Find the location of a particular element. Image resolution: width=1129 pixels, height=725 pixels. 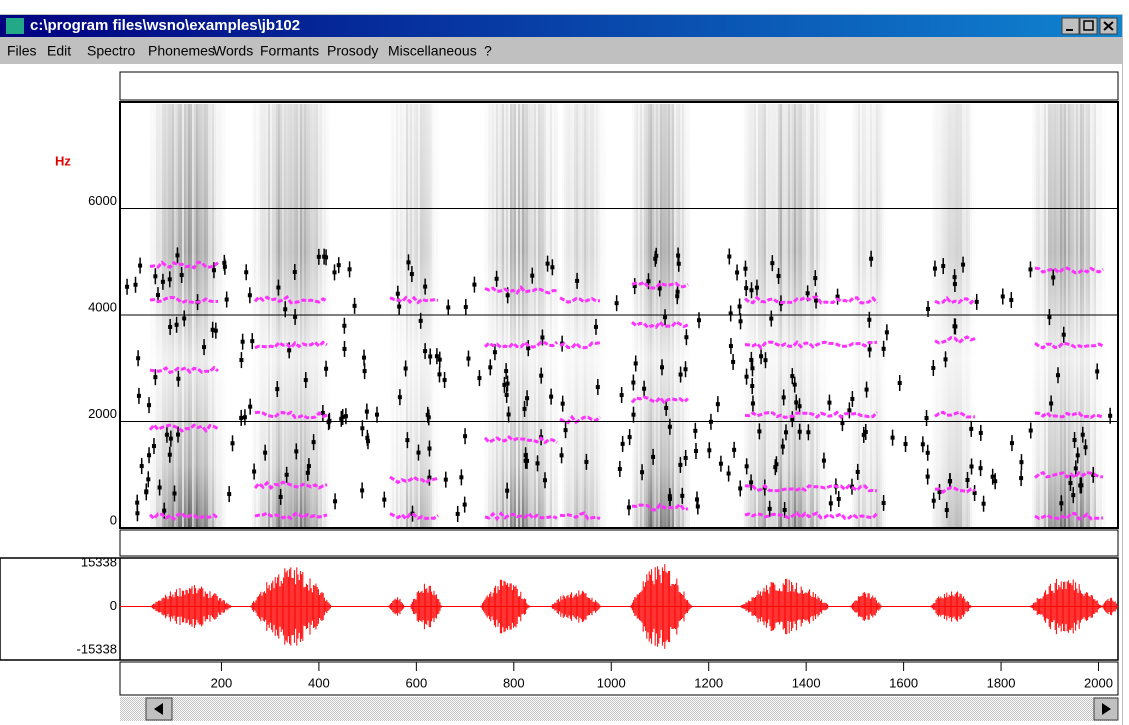

menu-item: Spectro is located at coordinates (111, 51).